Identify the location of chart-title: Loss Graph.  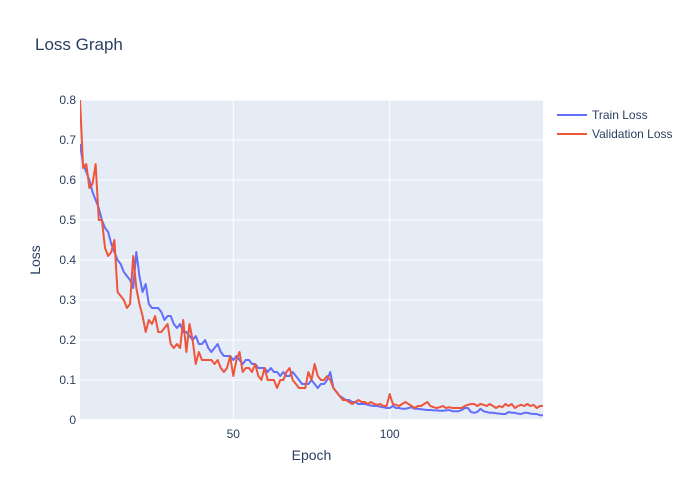
(79, 44).